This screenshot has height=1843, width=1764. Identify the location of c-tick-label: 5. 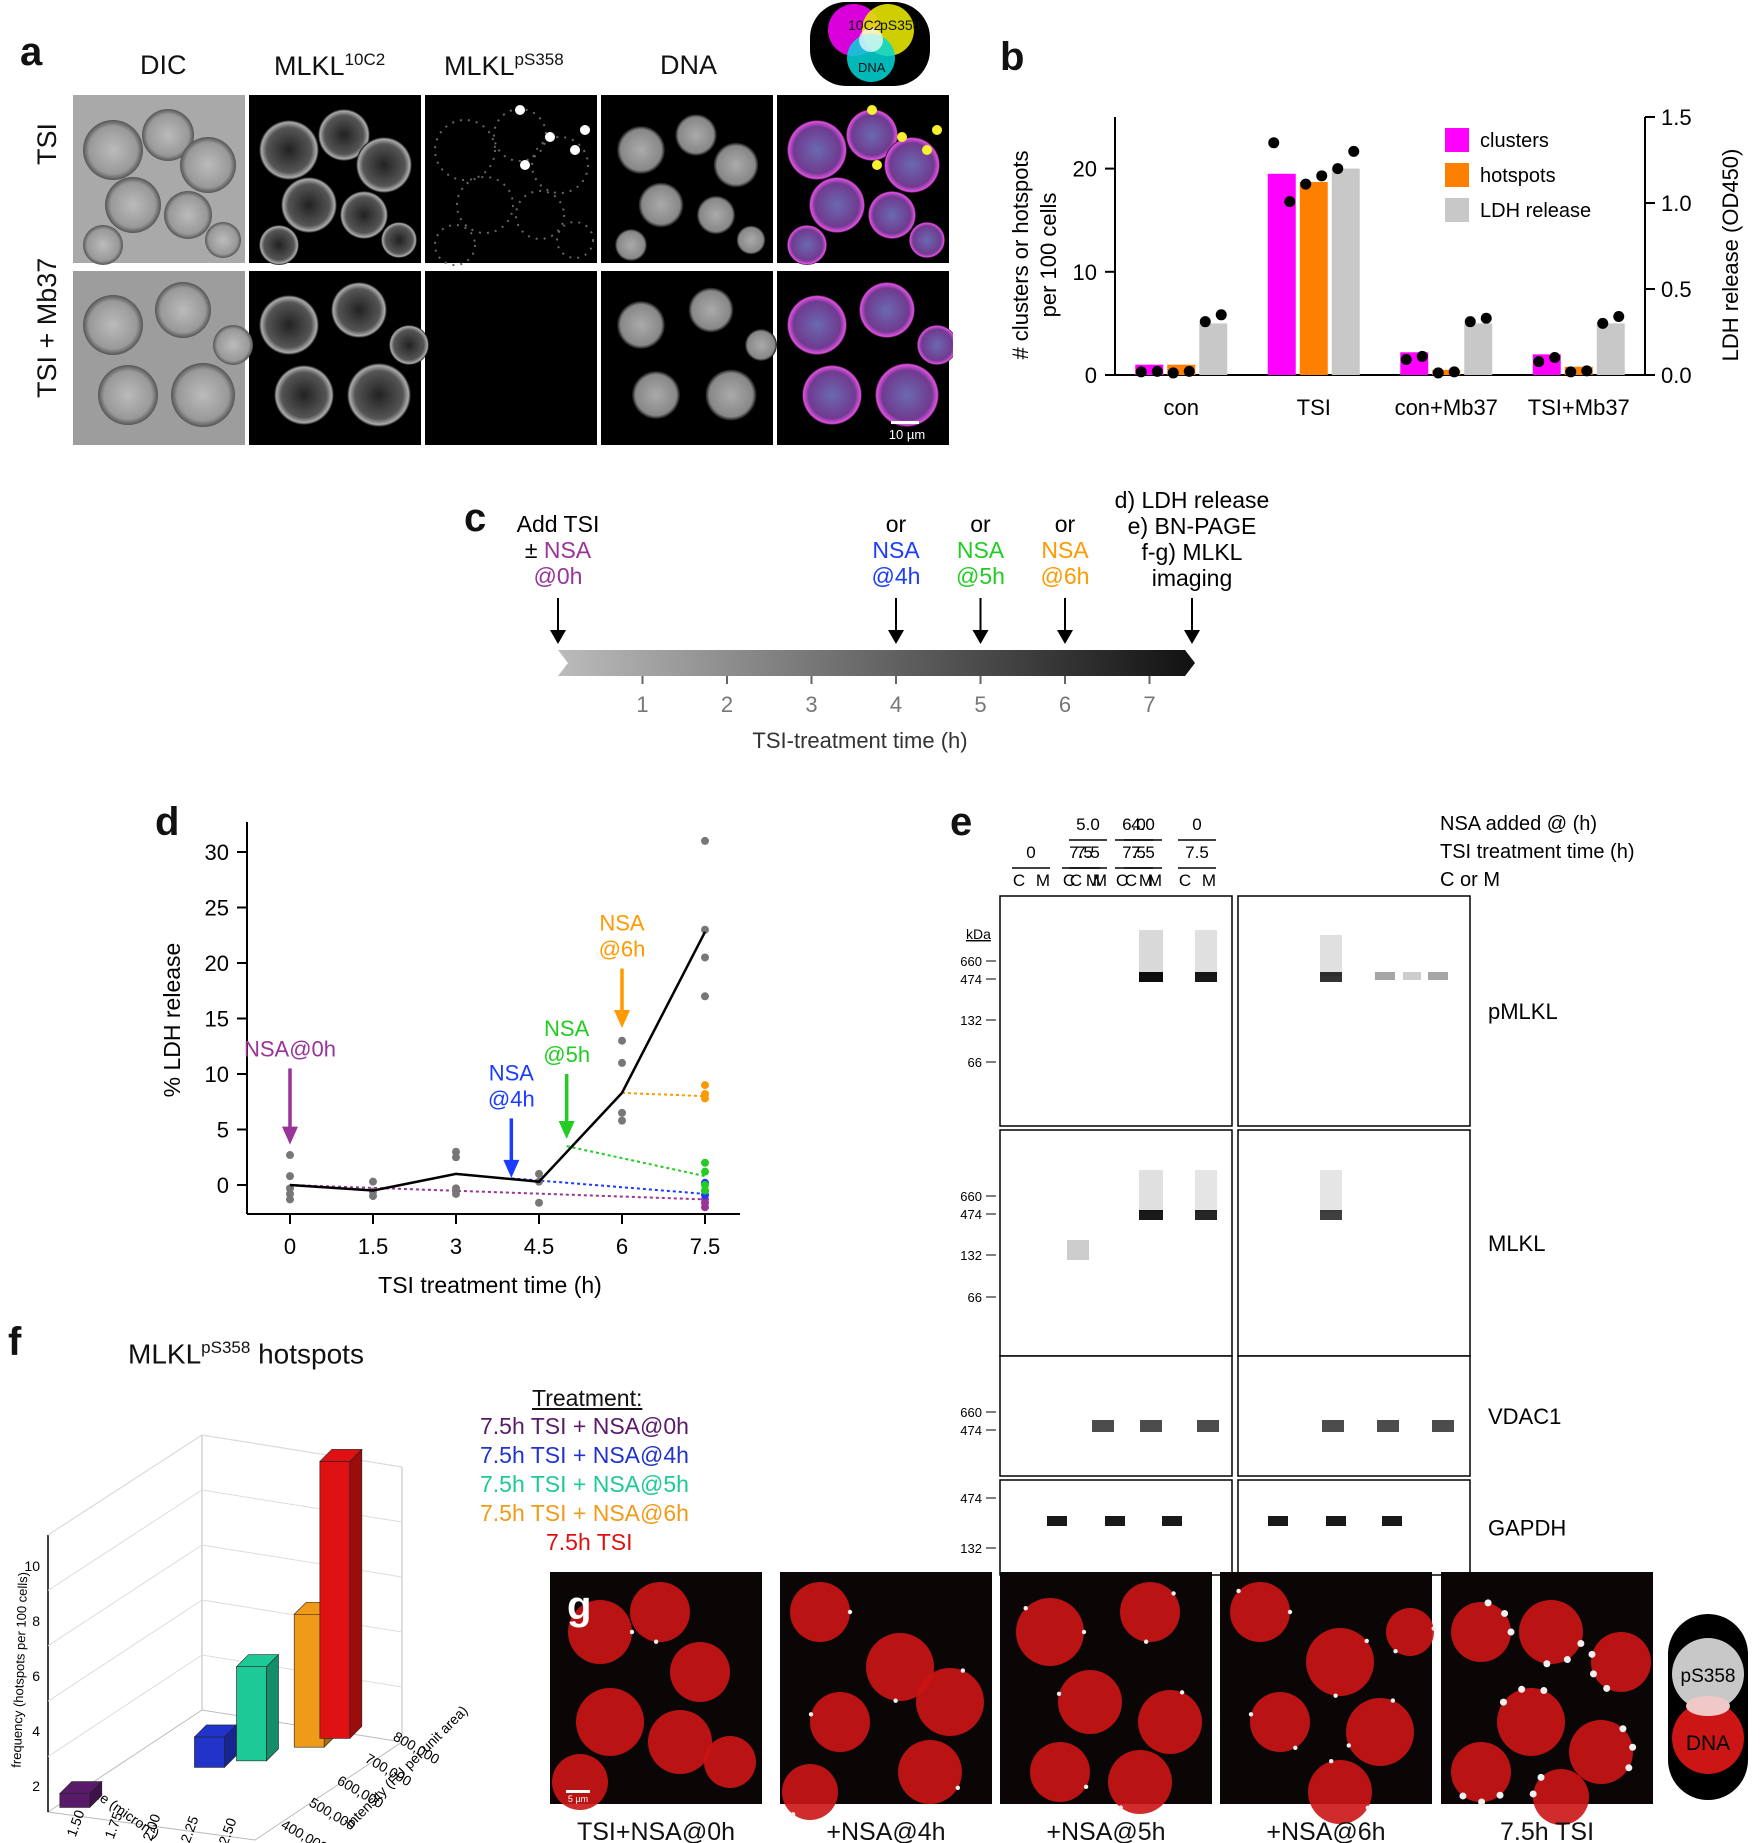
(980, 704).